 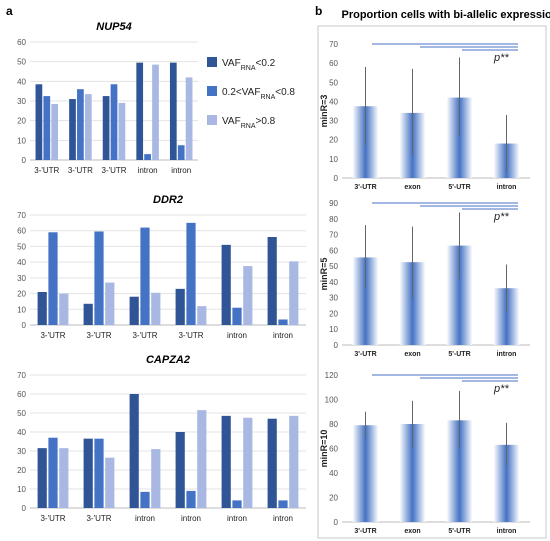 I want to click on legend-2-sub: RNA, so click(x=267, y=97).